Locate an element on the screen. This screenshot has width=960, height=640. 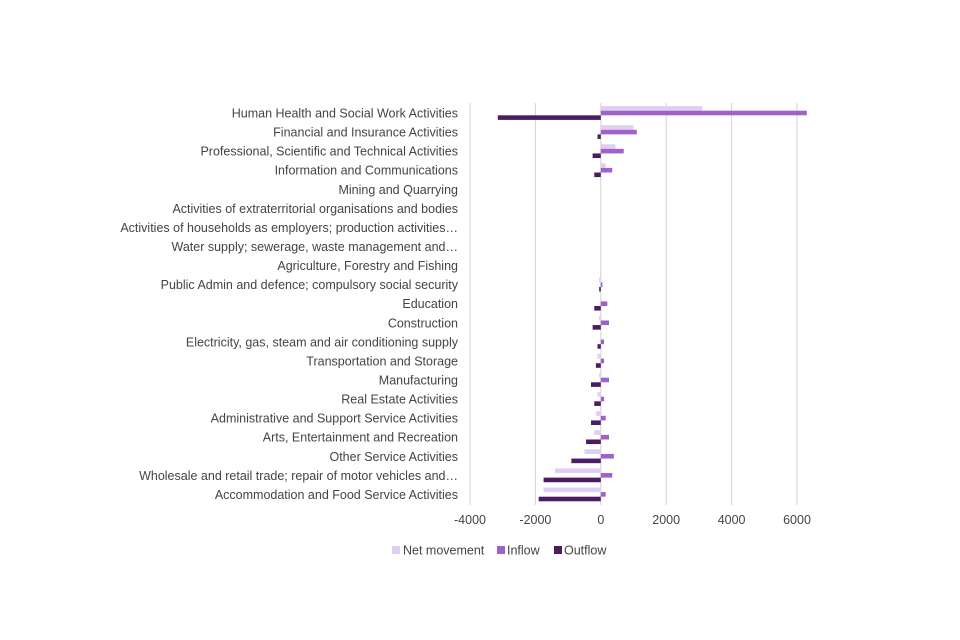
category-label: Education is located at coordinates (430, 304).